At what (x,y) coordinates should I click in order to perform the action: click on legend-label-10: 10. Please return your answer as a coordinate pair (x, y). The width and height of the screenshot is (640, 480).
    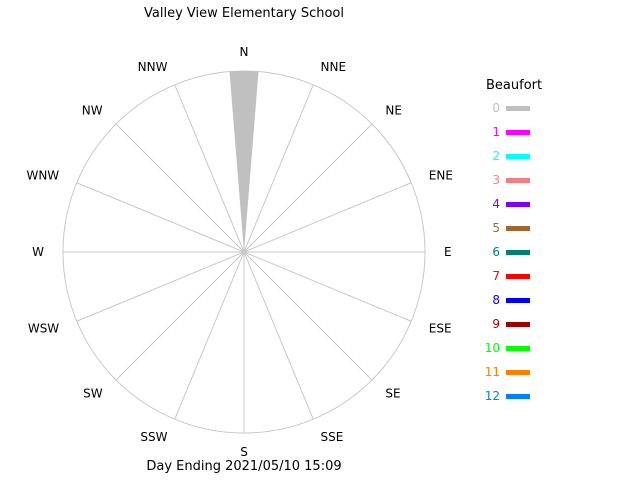
    Looking at the image, I should click on (492, 348).